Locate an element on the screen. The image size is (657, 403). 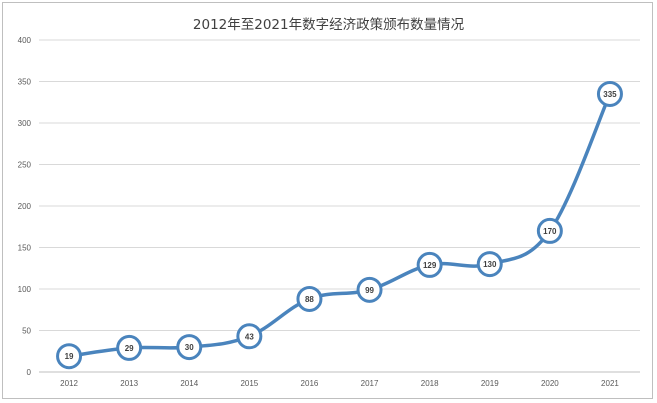
data-label: 88 is located at coordinates (309, 299).